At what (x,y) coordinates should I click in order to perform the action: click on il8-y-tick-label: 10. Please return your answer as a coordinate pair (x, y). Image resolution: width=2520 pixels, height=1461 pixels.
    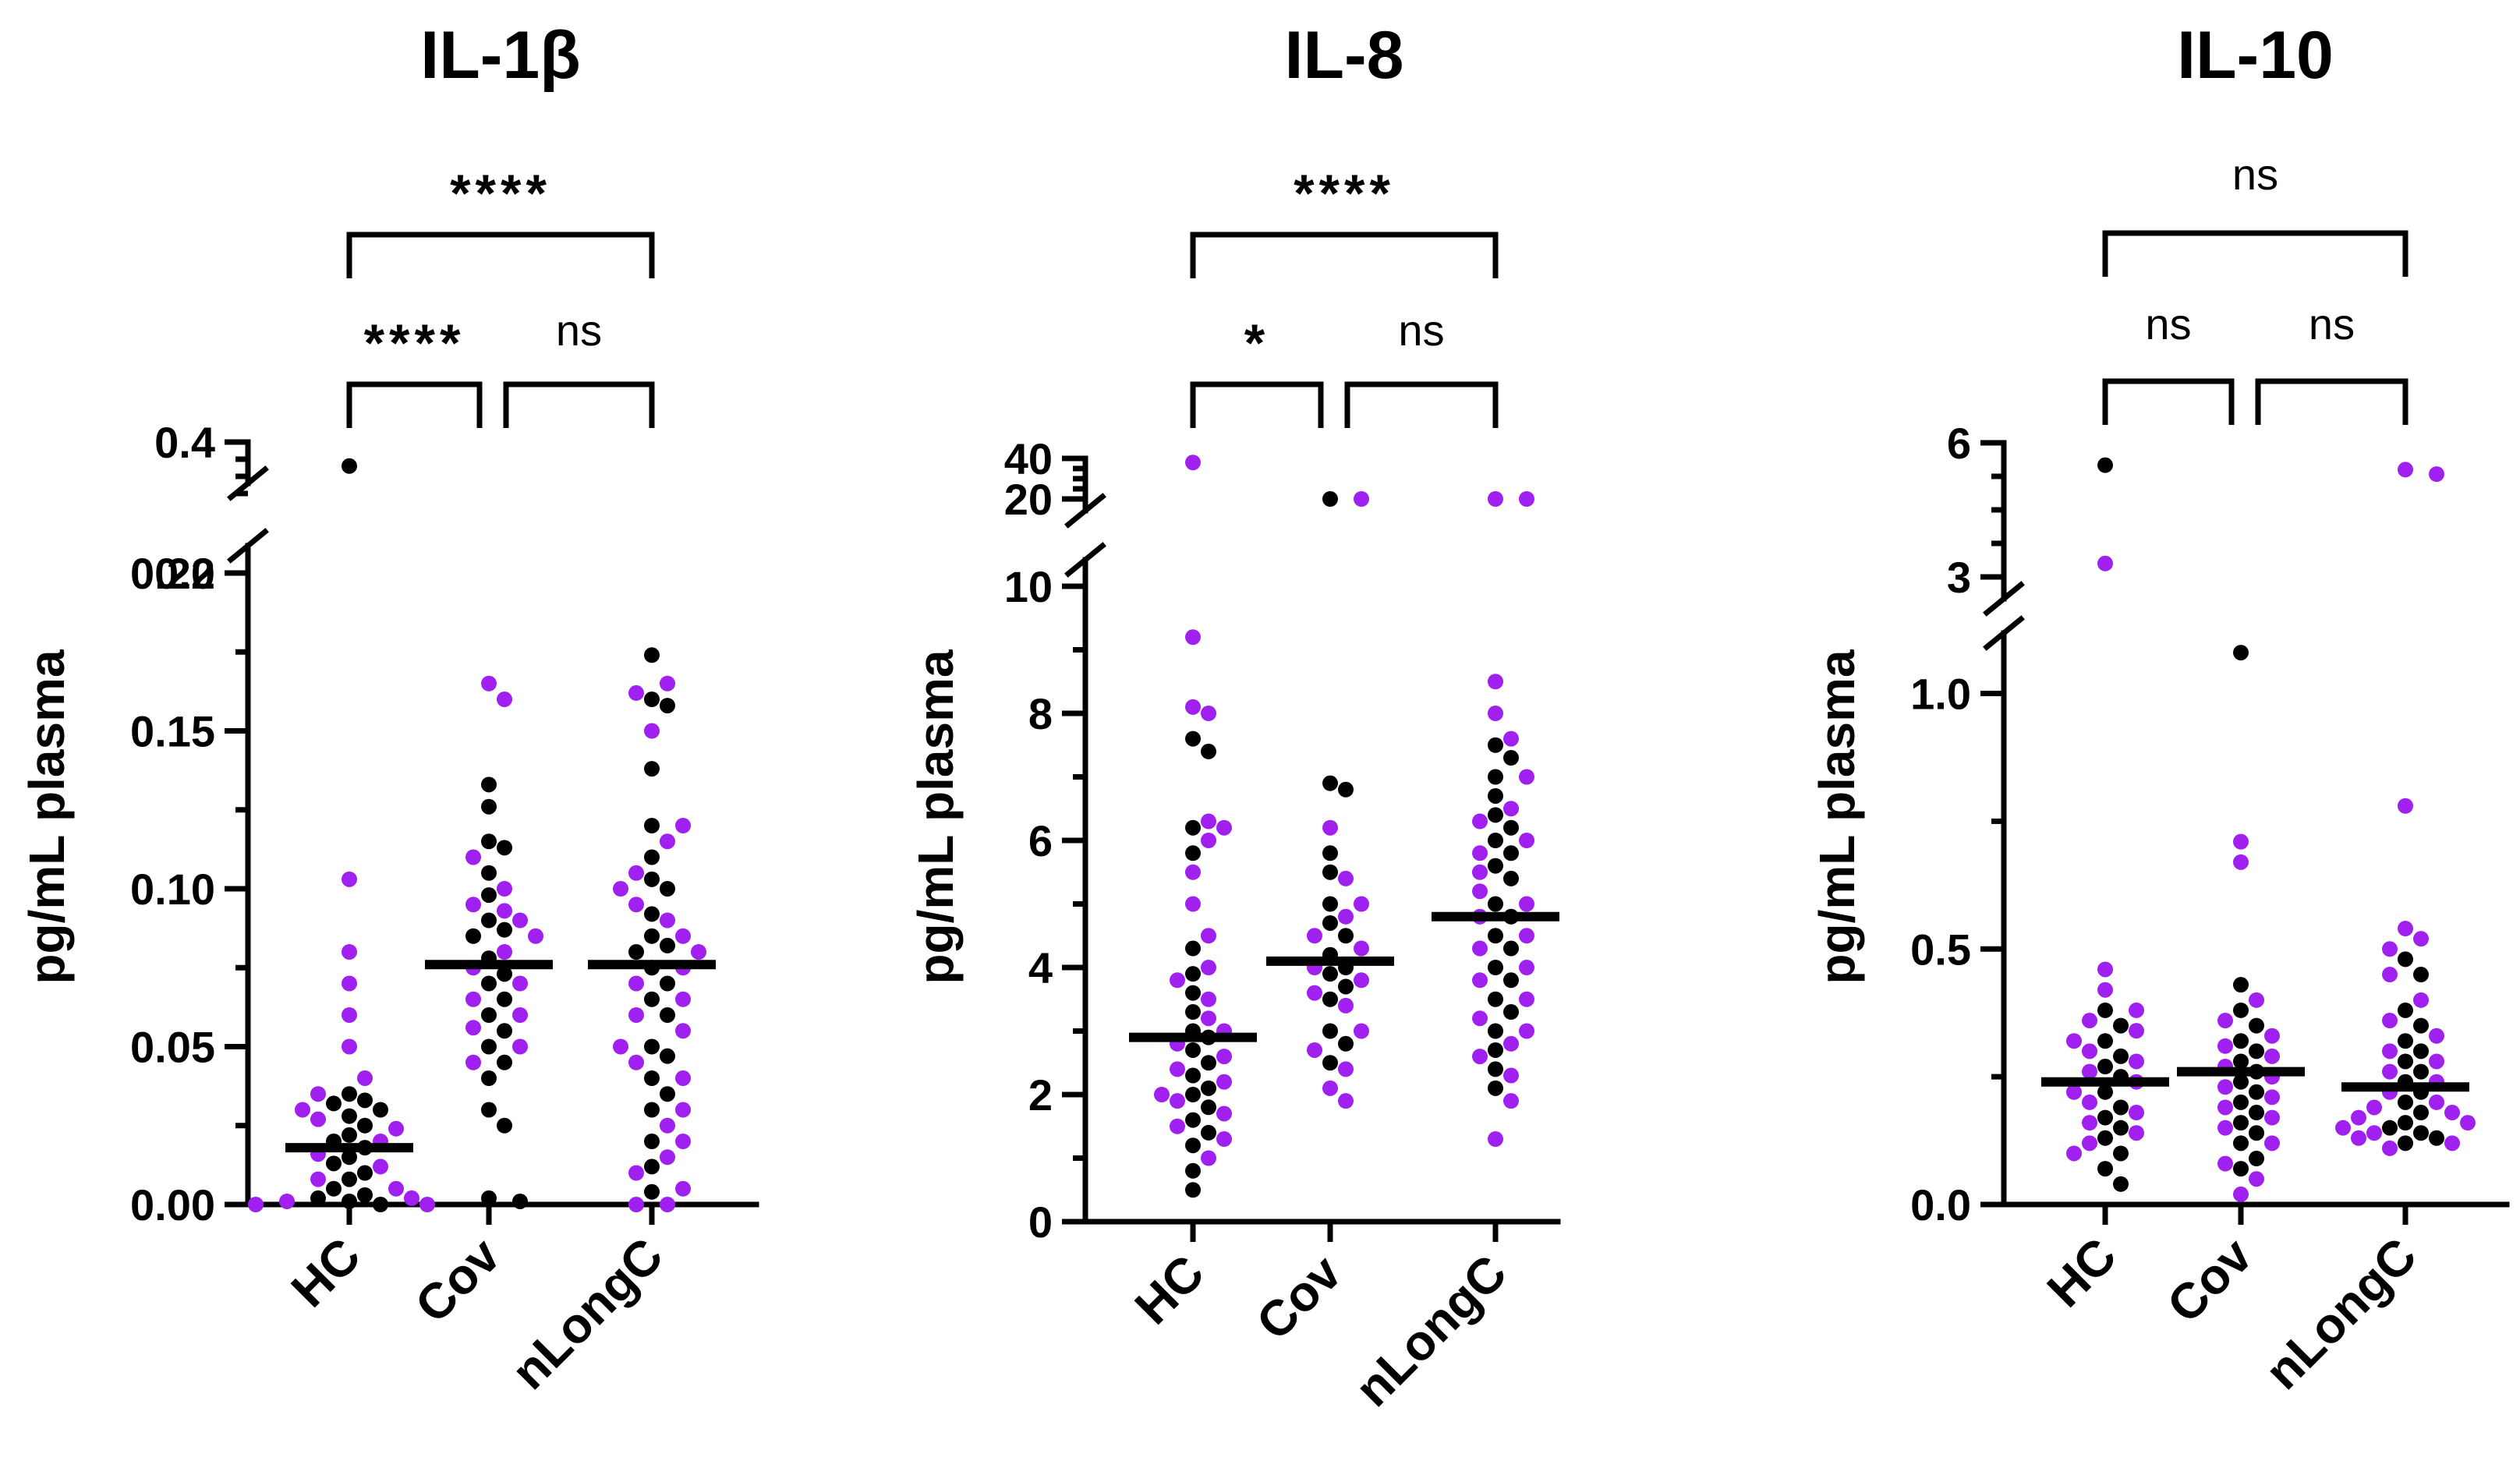
    Looking at the image, I should click on (1028, 586).